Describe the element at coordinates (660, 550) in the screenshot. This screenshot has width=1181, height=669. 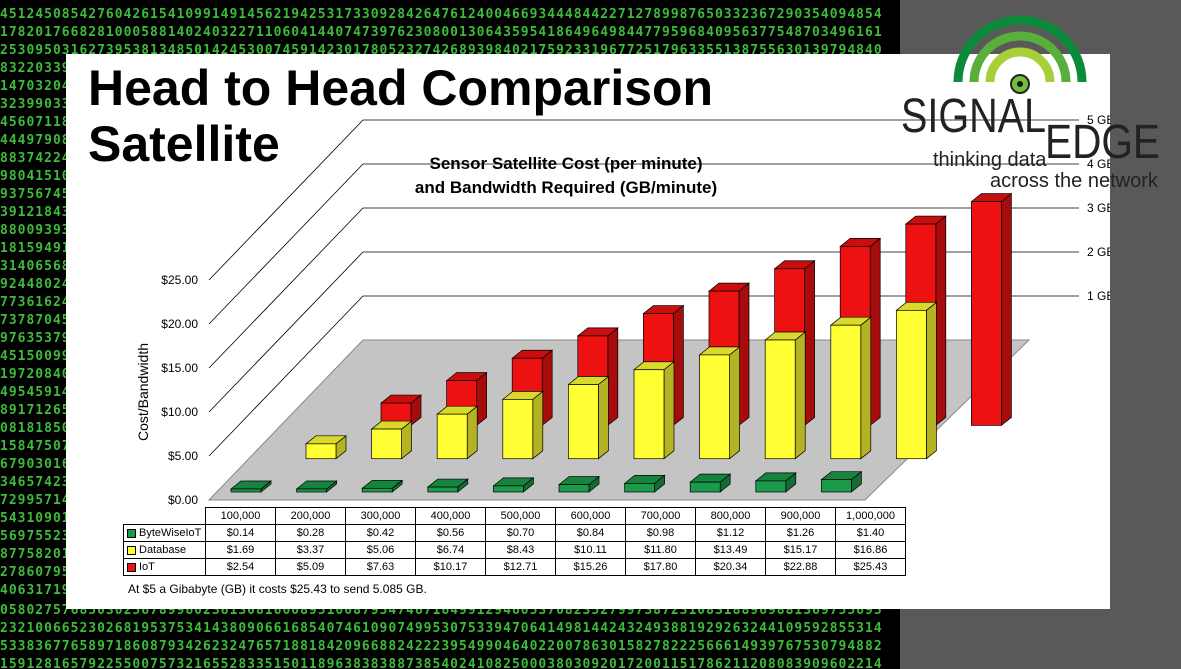
I see `table-cell: $11.80` at that location.